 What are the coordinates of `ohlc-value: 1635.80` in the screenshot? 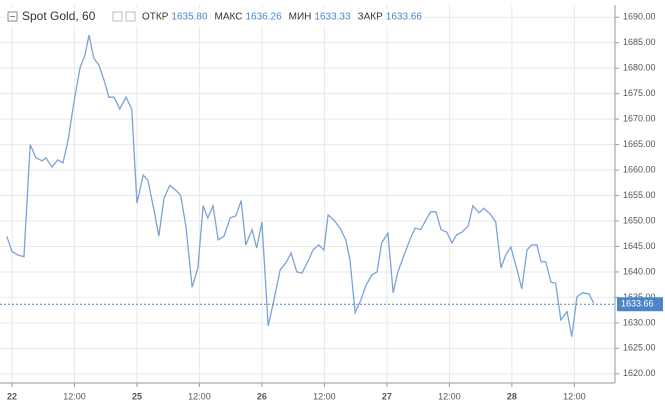 It's located at (189, 17).